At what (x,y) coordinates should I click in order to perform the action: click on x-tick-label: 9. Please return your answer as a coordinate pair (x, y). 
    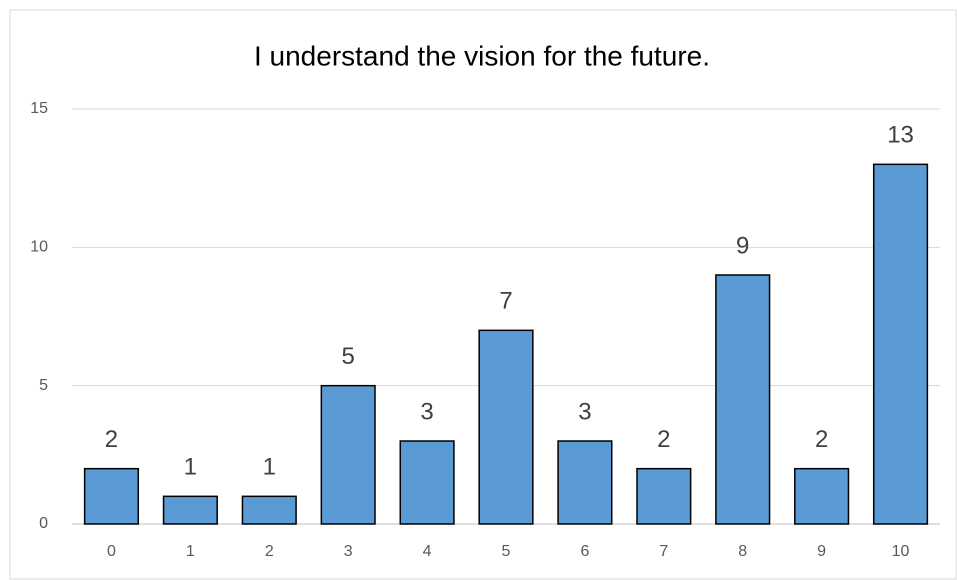
    Looking at the image, I should click on (821, 551).